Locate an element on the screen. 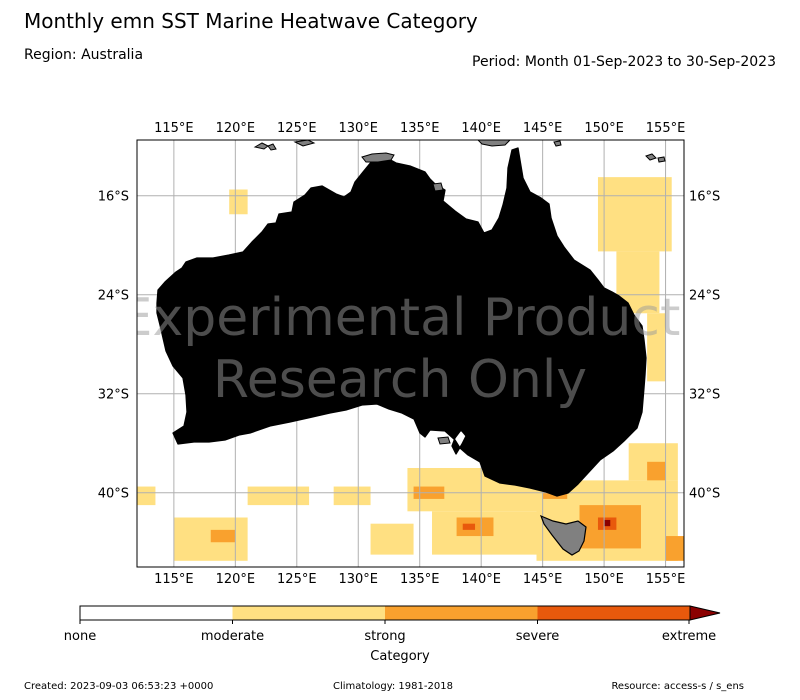 This screenshot has height=700, width=800. period-label: Period: Month 01-Sep-2023 to 30-Sep-2023 is located at coordinates (624, 62).